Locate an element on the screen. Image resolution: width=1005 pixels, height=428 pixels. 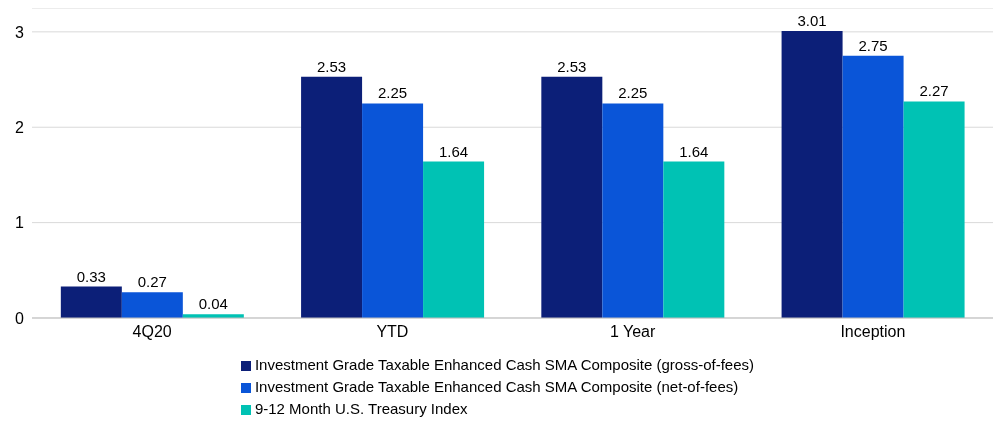
legend-label: Investment Grade Taxable Enhanced Cash SMA Composite (net-of-fees) is located at coordinates (496, 386).